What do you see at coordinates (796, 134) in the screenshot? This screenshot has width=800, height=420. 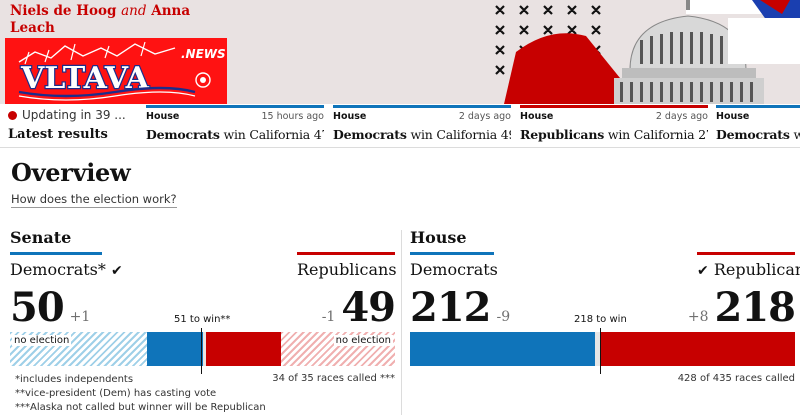 I see `ticker-result: win Cal` at bounding box center [796, 134].